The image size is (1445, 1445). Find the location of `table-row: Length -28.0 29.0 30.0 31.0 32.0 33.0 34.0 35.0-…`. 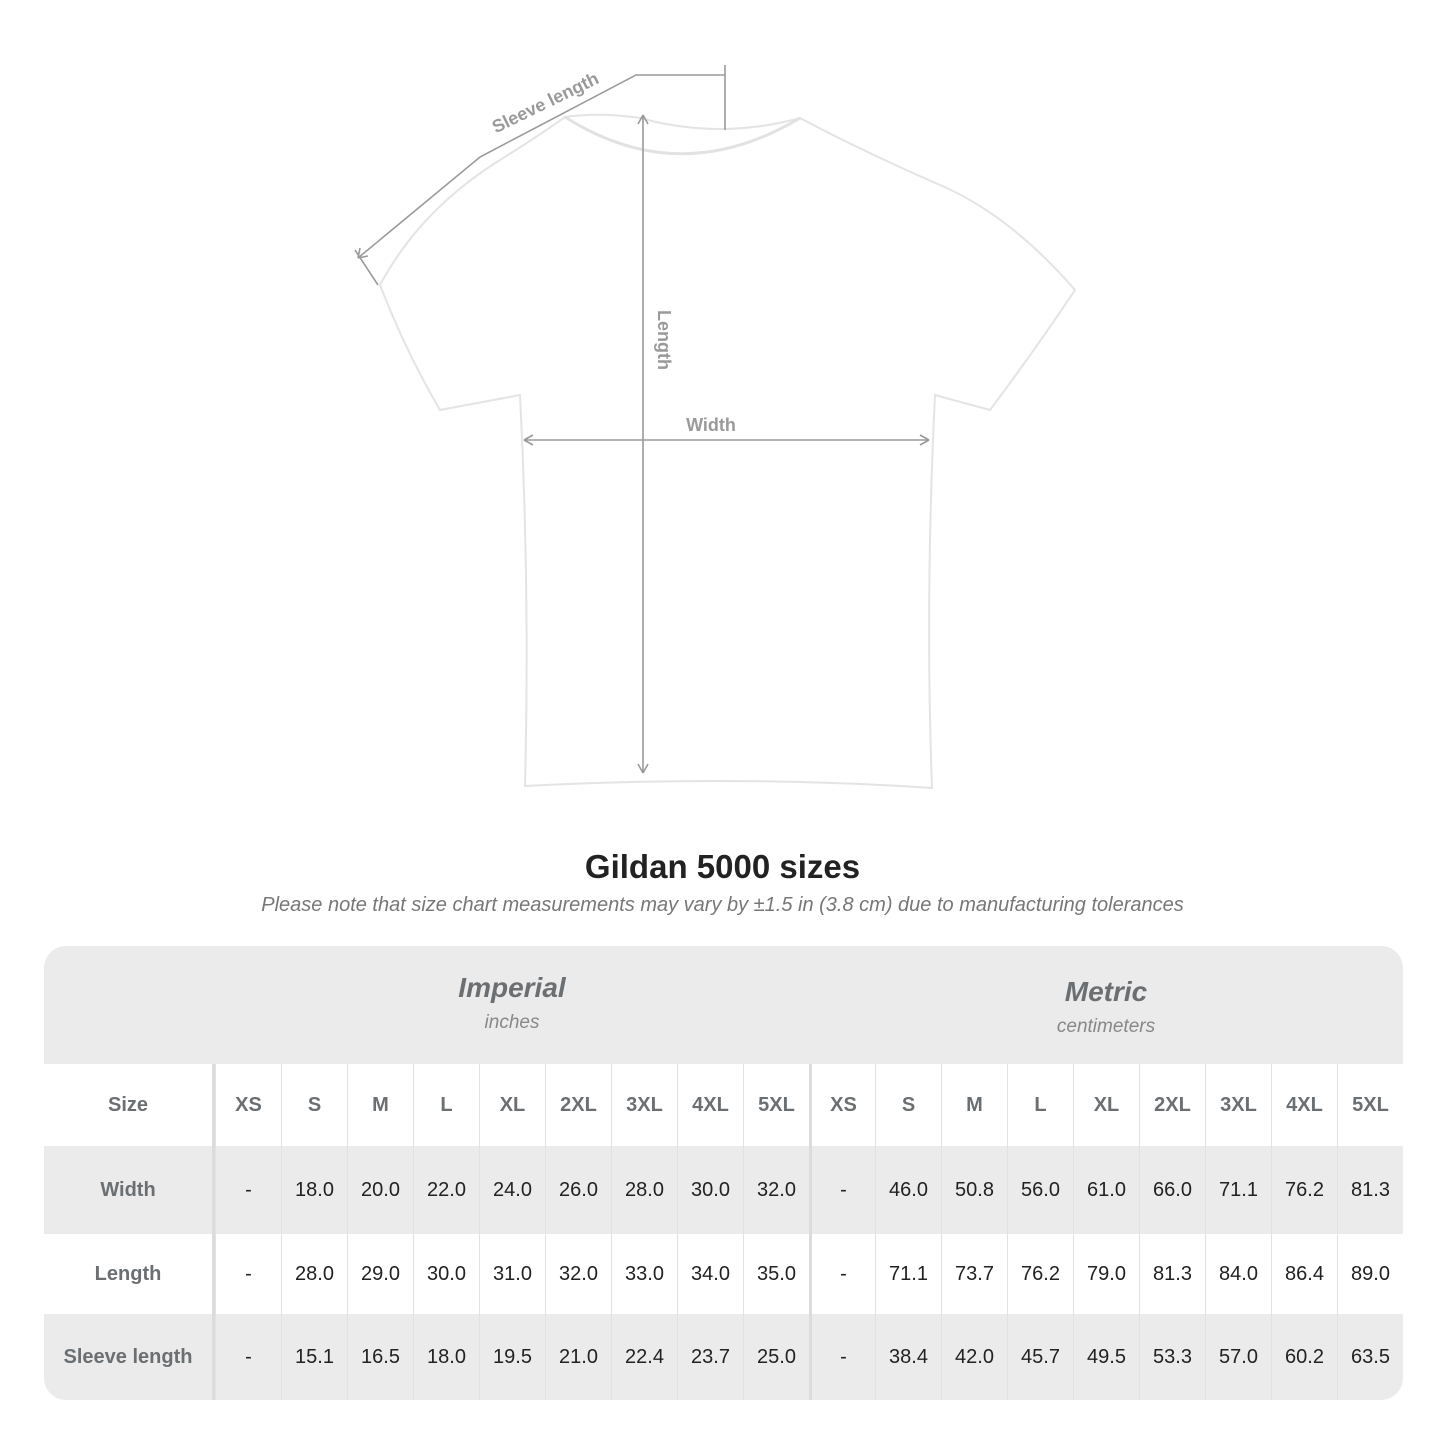

table-row: Length -28.0 29.0 30.0 31.0 32.0 33.0 34.0 35.0-… is located at coordinates (723, 1274).